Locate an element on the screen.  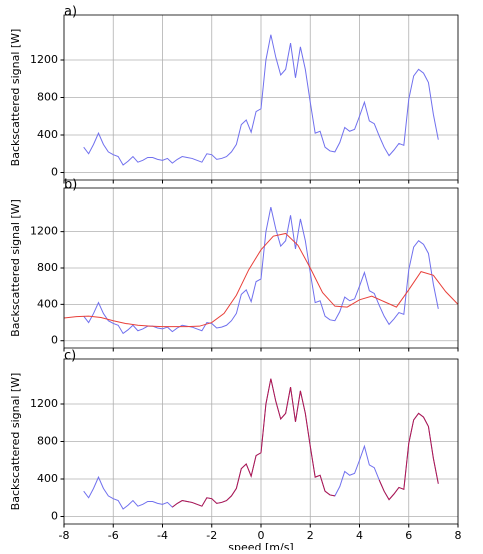
panel-label: c) is located at coordinates (70, 356).